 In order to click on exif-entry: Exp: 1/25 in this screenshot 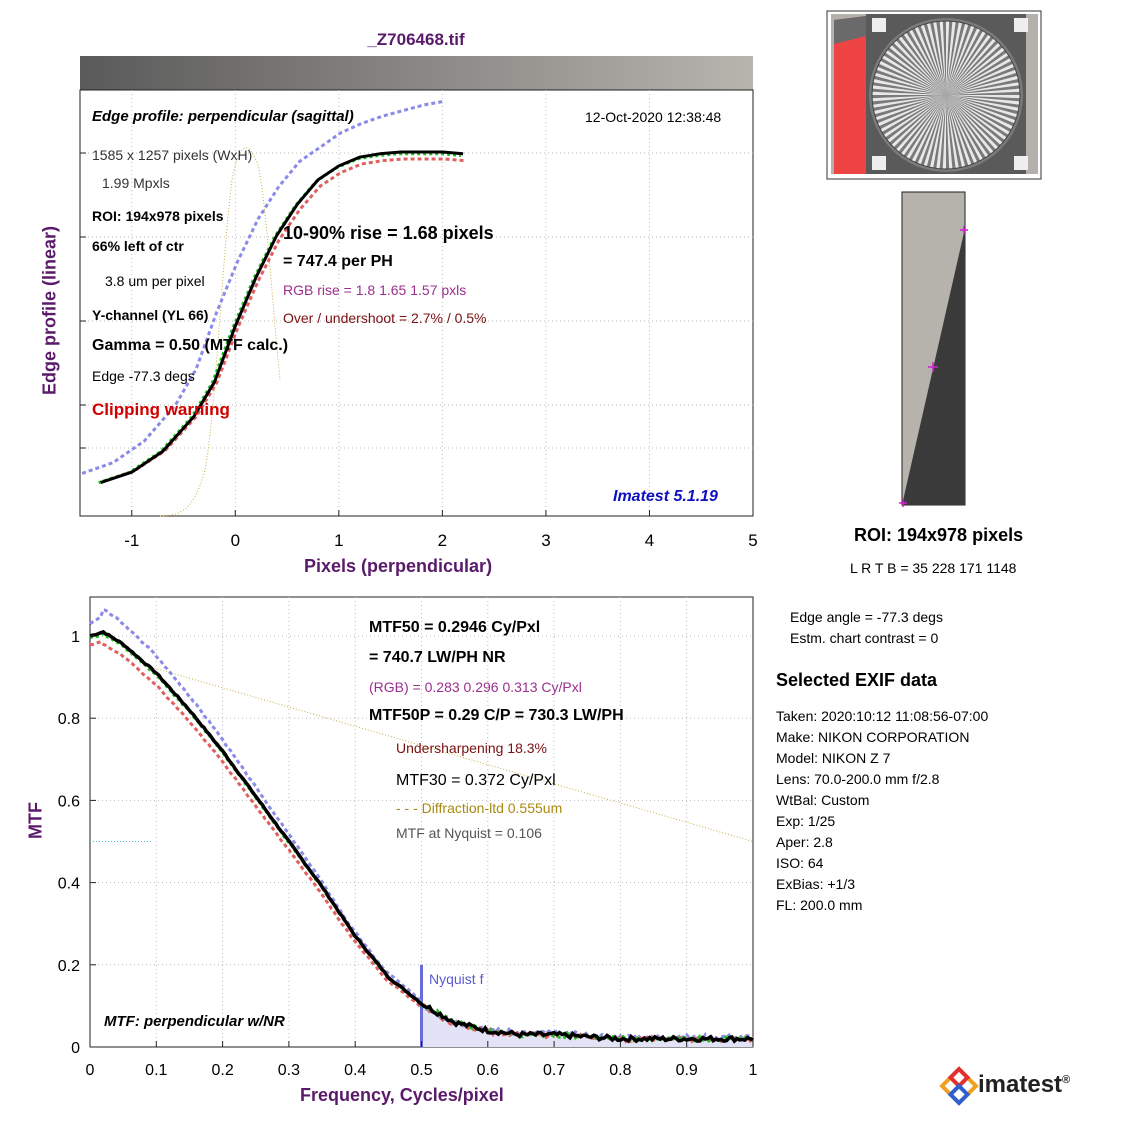, I will do `click(806, 821)`.